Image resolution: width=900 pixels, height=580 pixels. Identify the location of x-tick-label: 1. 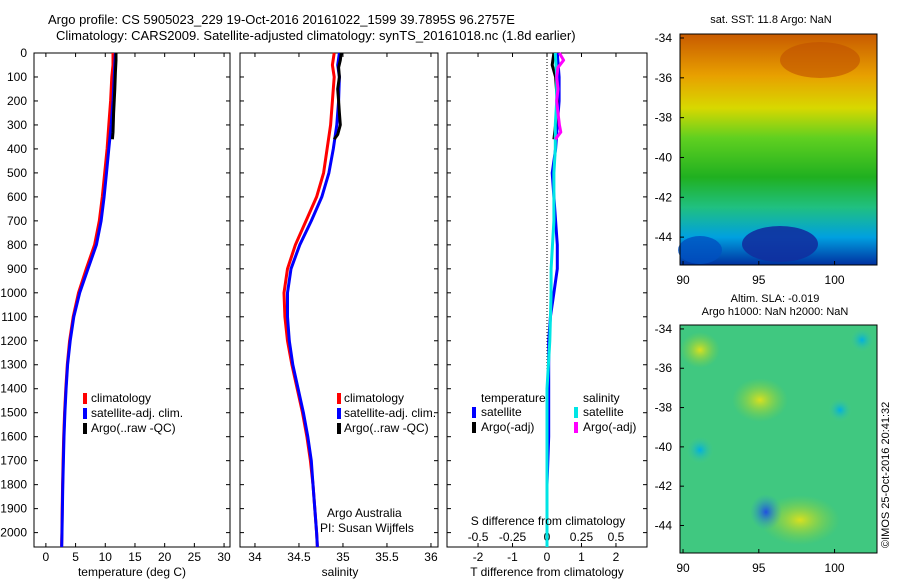
(581, 557).